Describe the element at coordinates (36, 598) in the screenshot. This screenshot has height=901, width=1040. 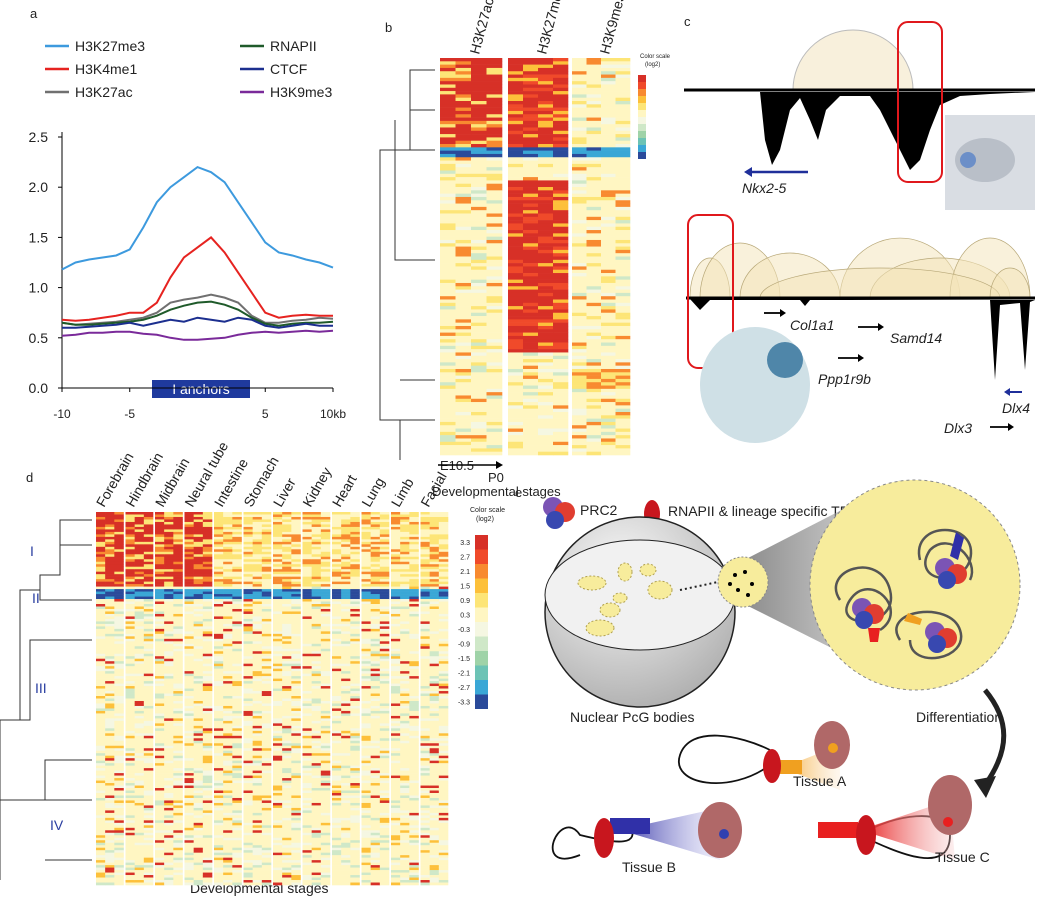
I see `cluster-label: II` at that location.